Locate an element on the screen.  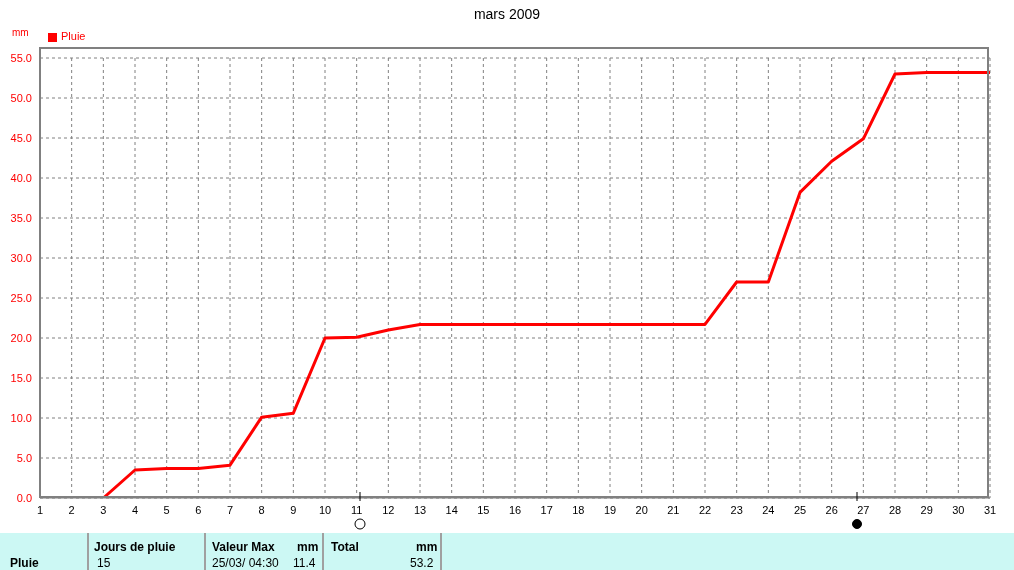
x-tick-label: 8 is located at coordinates (261, 509).